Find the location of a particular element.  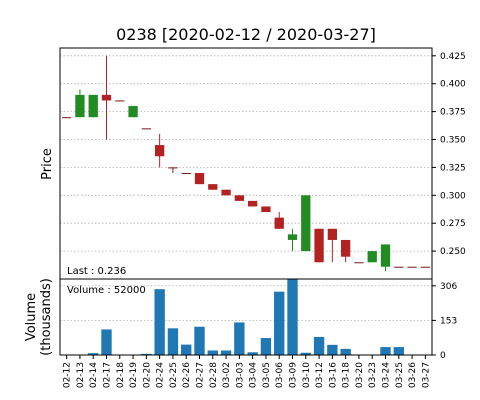

price-tick-label: 0.425 is located at coordinates (453, 57).